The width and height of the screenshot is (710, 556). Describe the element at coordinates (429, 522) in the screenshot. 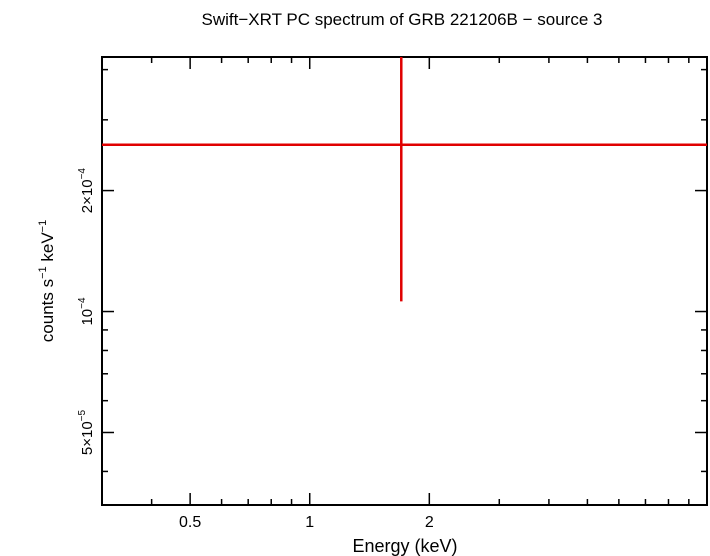

I see `x-tick-label: 2` at that location.